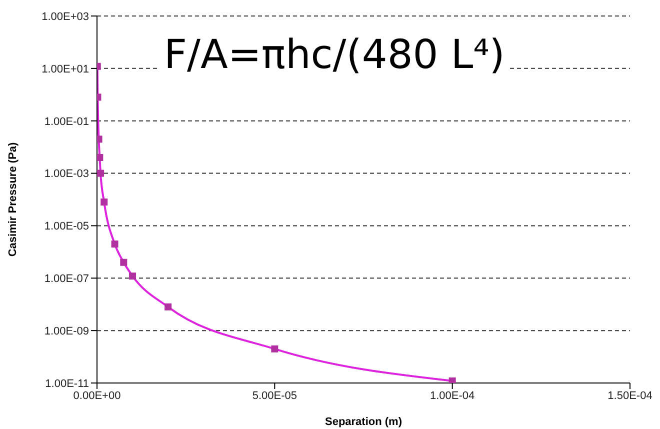  What do you see at coordinates (66, 279) in the screenshot?
I see `y-tick-label: 1.00E-07` at bounding box center [66, 279].